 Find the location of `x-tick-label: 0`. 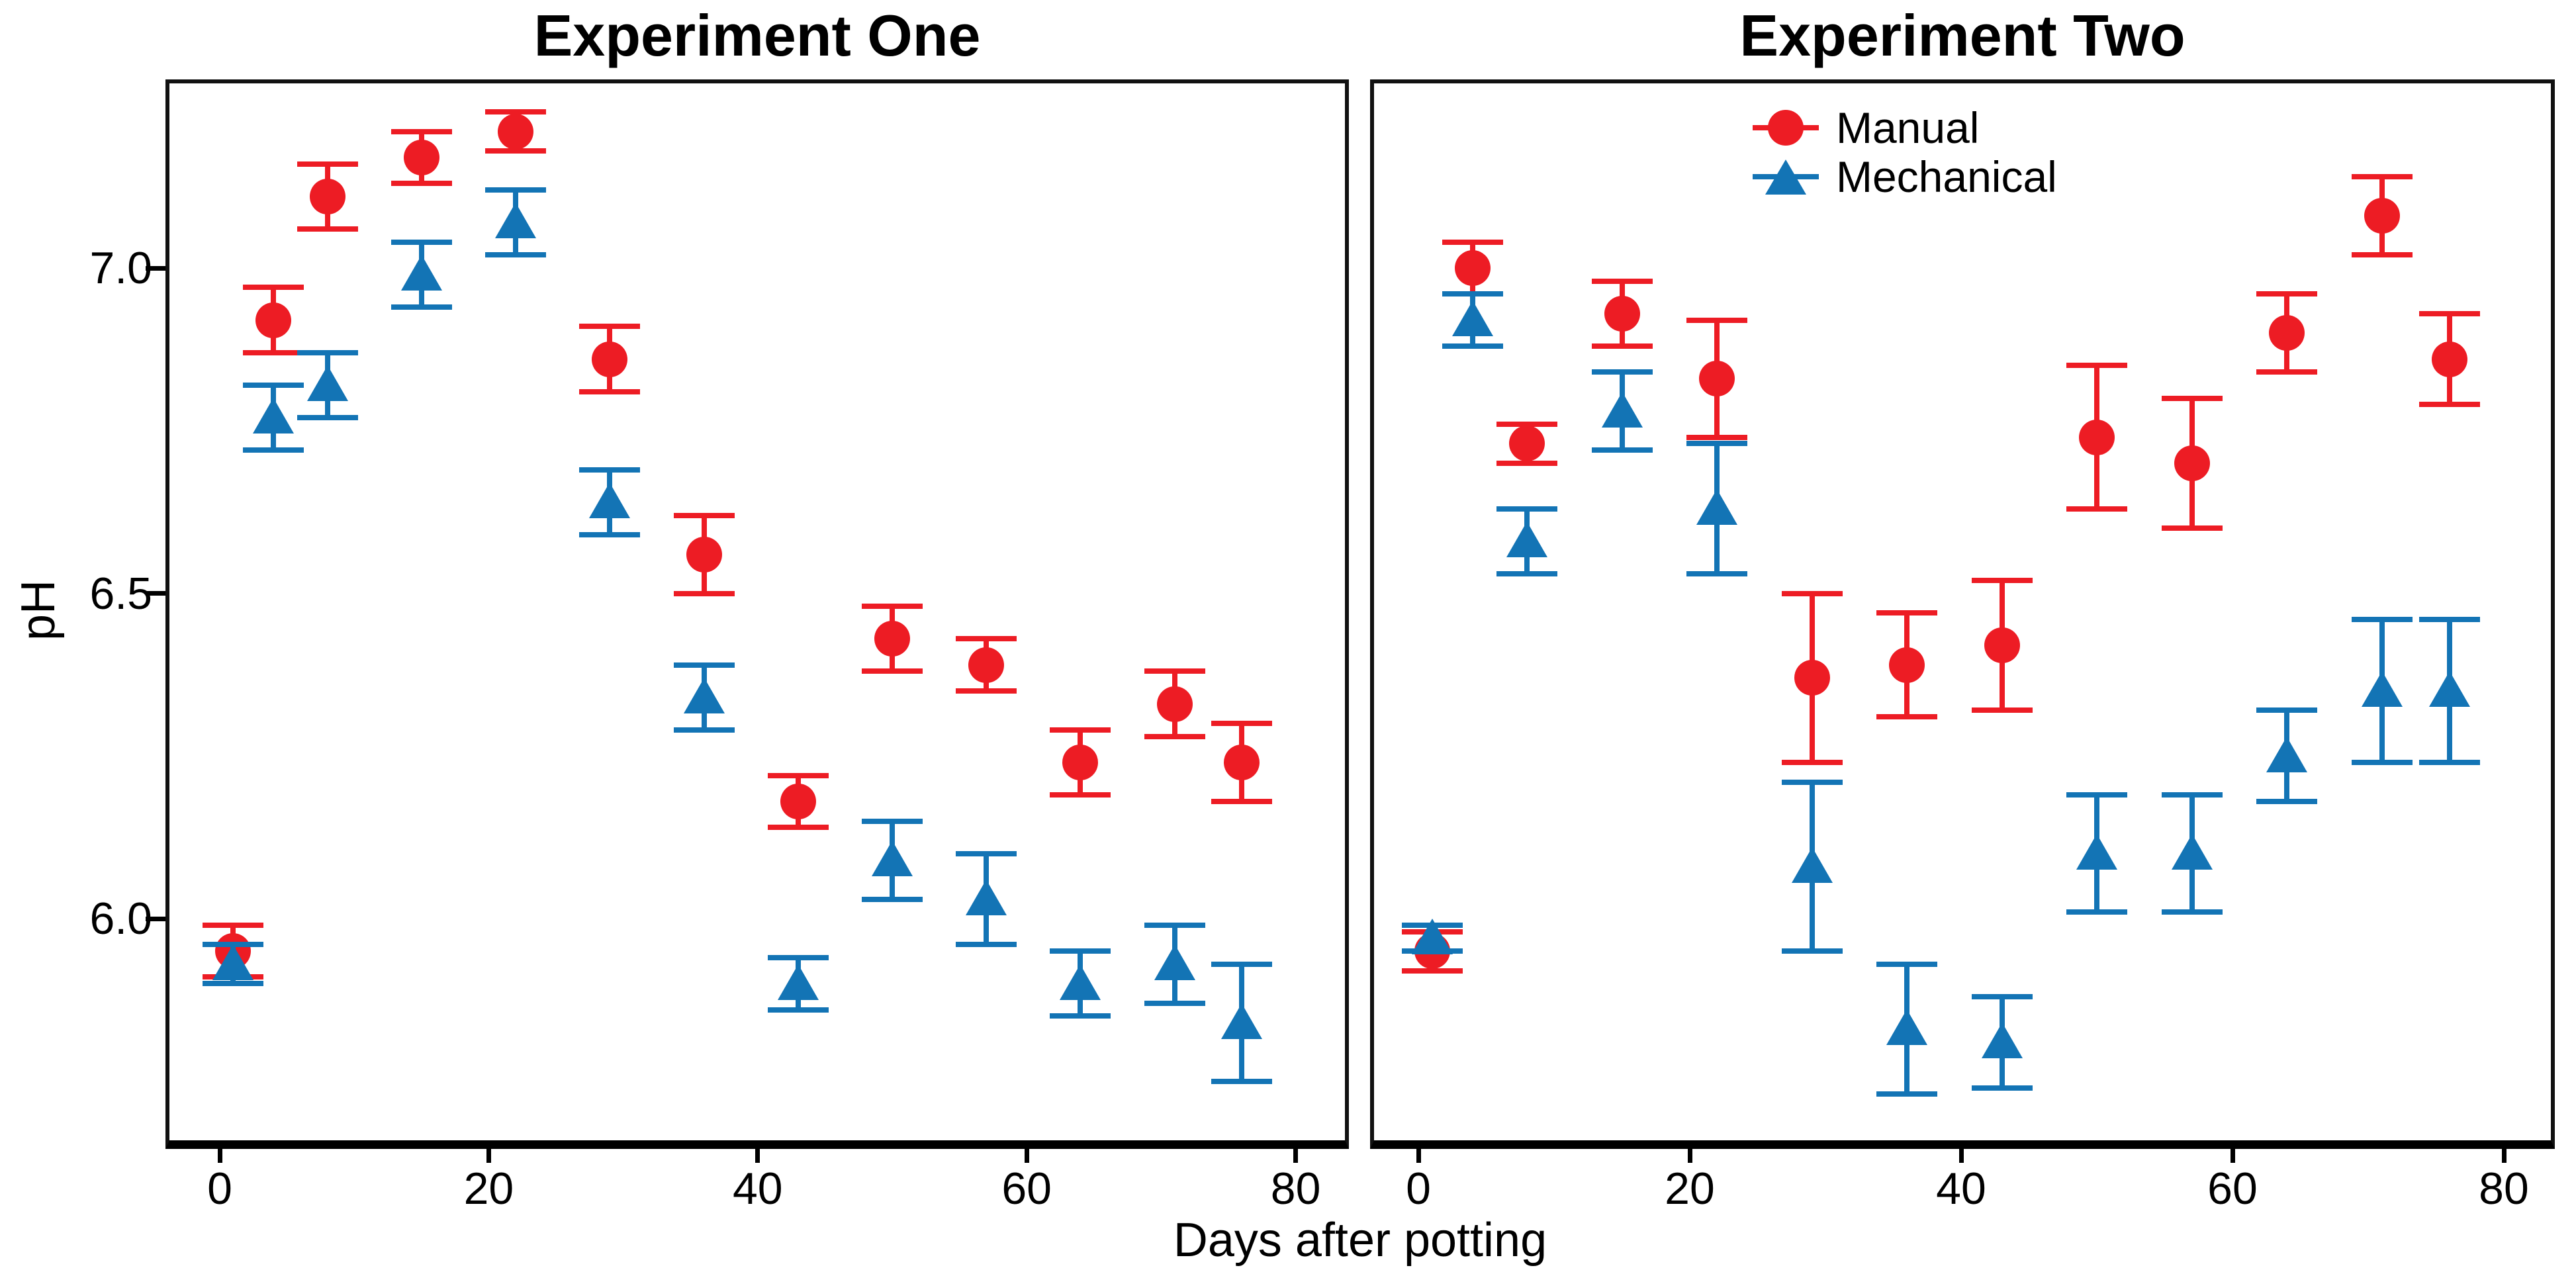

x-tick-label: 0 is located at coordinates (1418, 1188).